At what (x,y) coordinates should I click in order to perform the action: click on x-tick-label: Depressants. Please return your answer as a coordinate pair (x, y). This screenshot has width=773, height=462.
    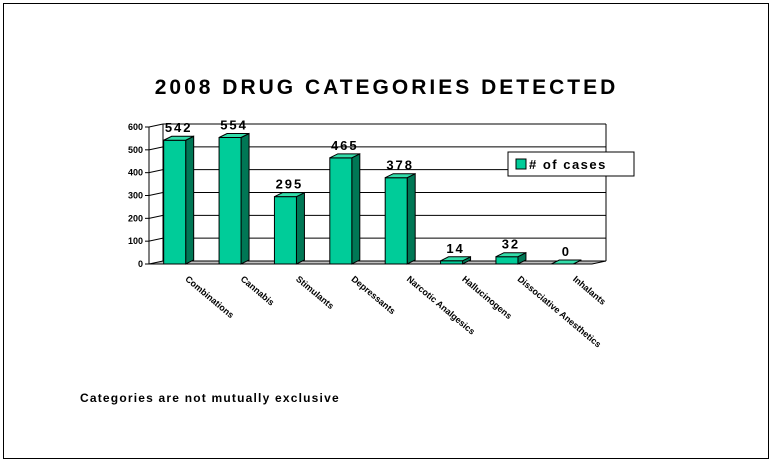
    Looking at the image, I should click on (374, 295).